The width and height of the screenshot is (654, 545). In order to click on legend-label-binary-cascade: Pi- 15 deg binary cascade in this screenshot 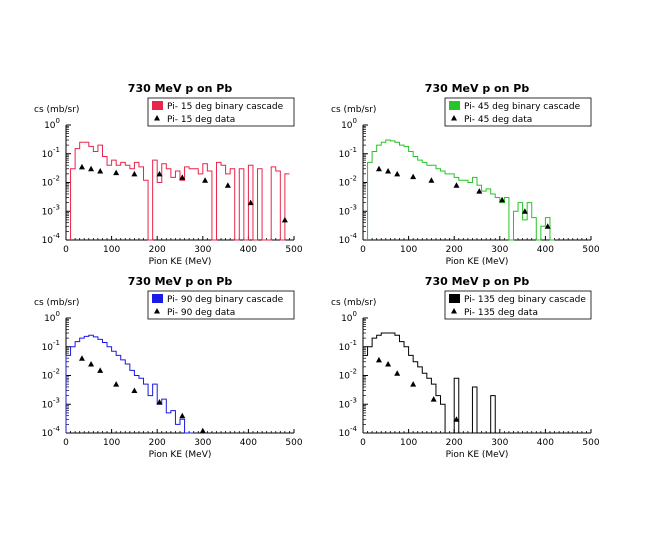, I will do `click(225, 107)`.